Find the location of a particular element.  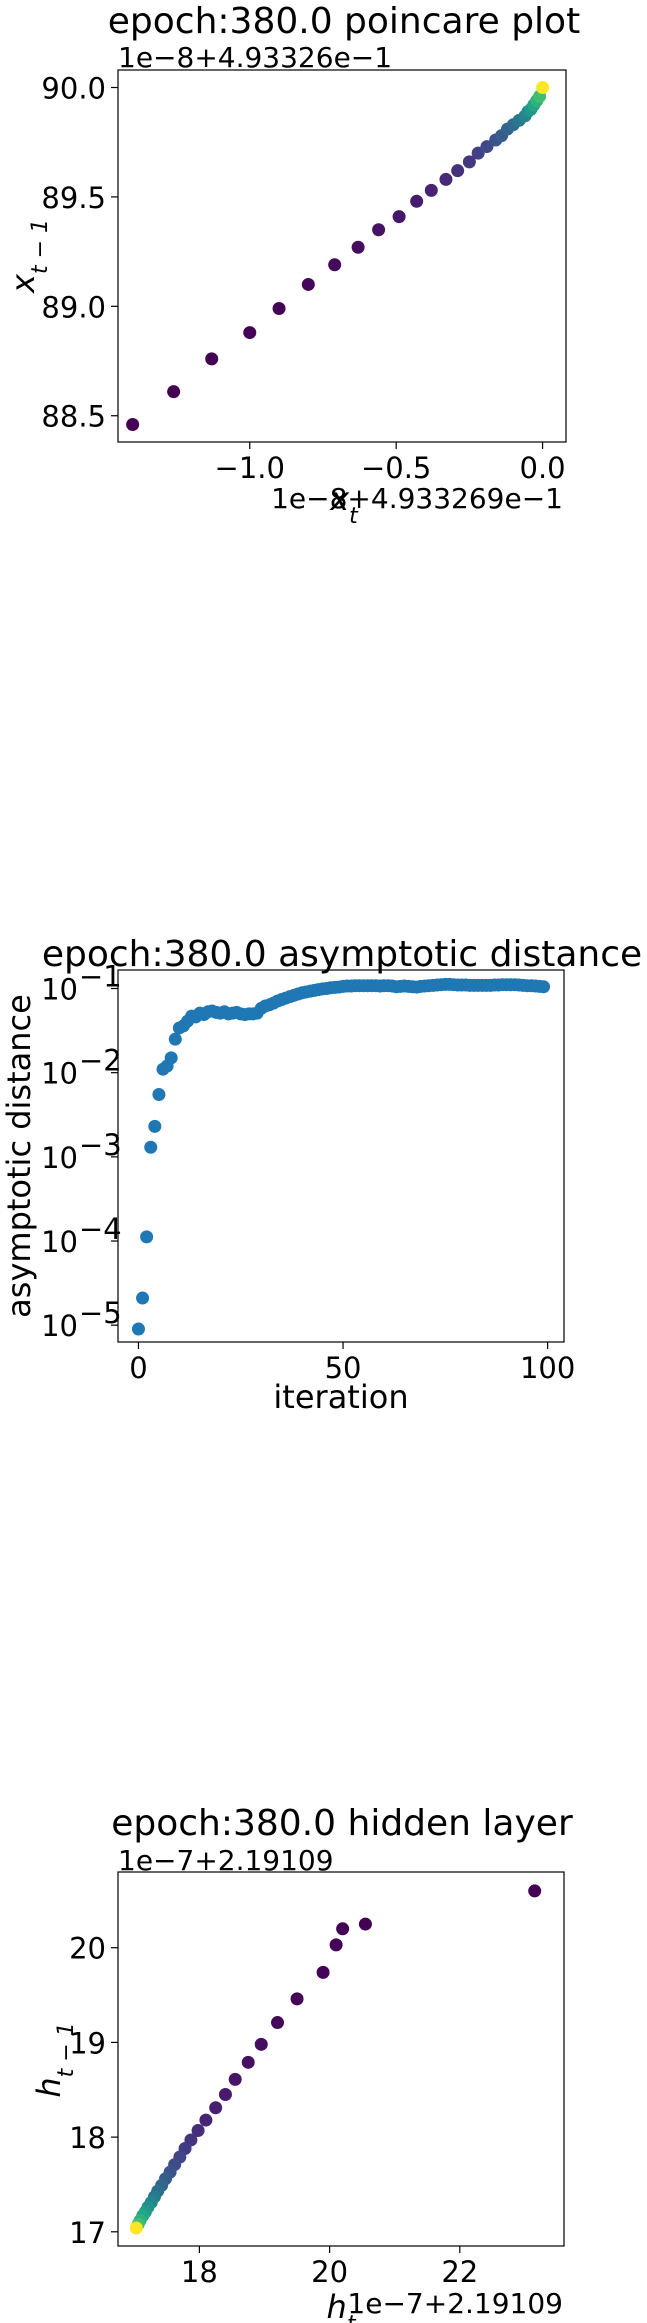

plot-frame-hidden is located at coordinates (341, 2059).